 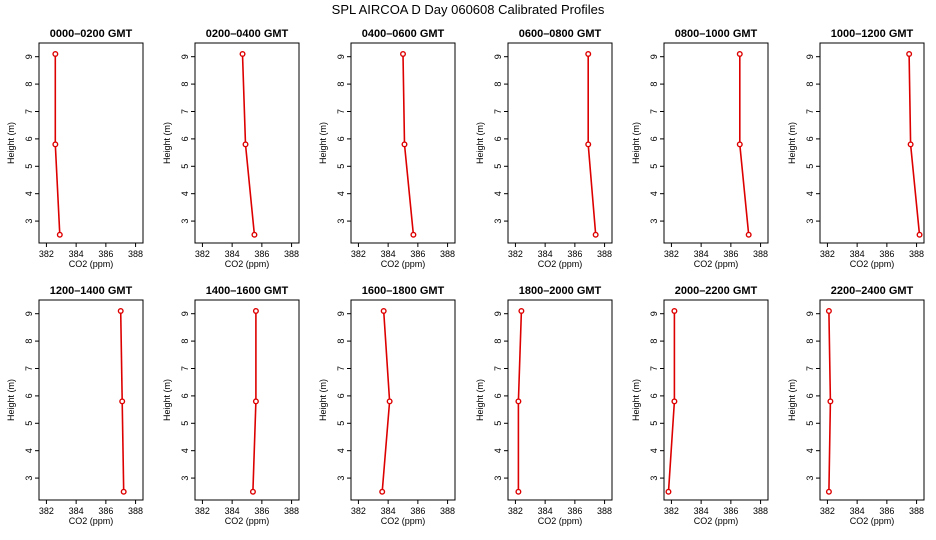 What do you see at coordinates (716, 291) in the screenshot?
I see `panel-title: 2000–2200 GMT` at bounding box center [716, 291].